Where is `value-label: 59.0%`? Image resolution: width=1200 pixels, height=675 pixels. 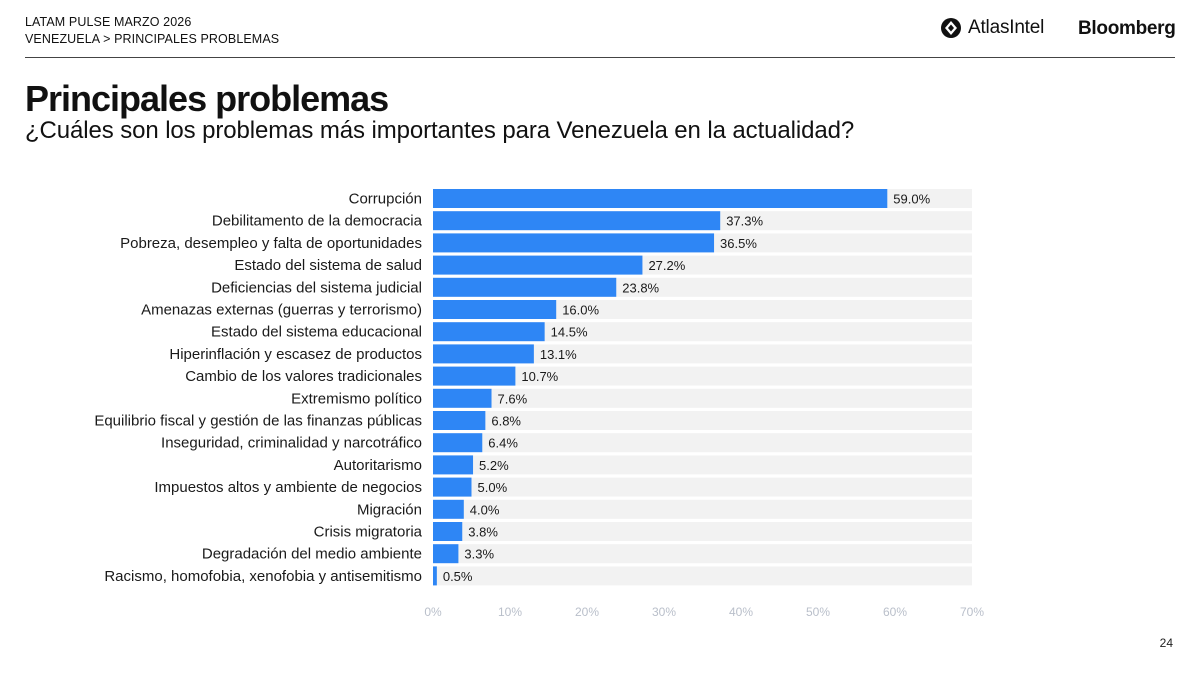 value-label: 59.0% is located at coordinates (911, 199).